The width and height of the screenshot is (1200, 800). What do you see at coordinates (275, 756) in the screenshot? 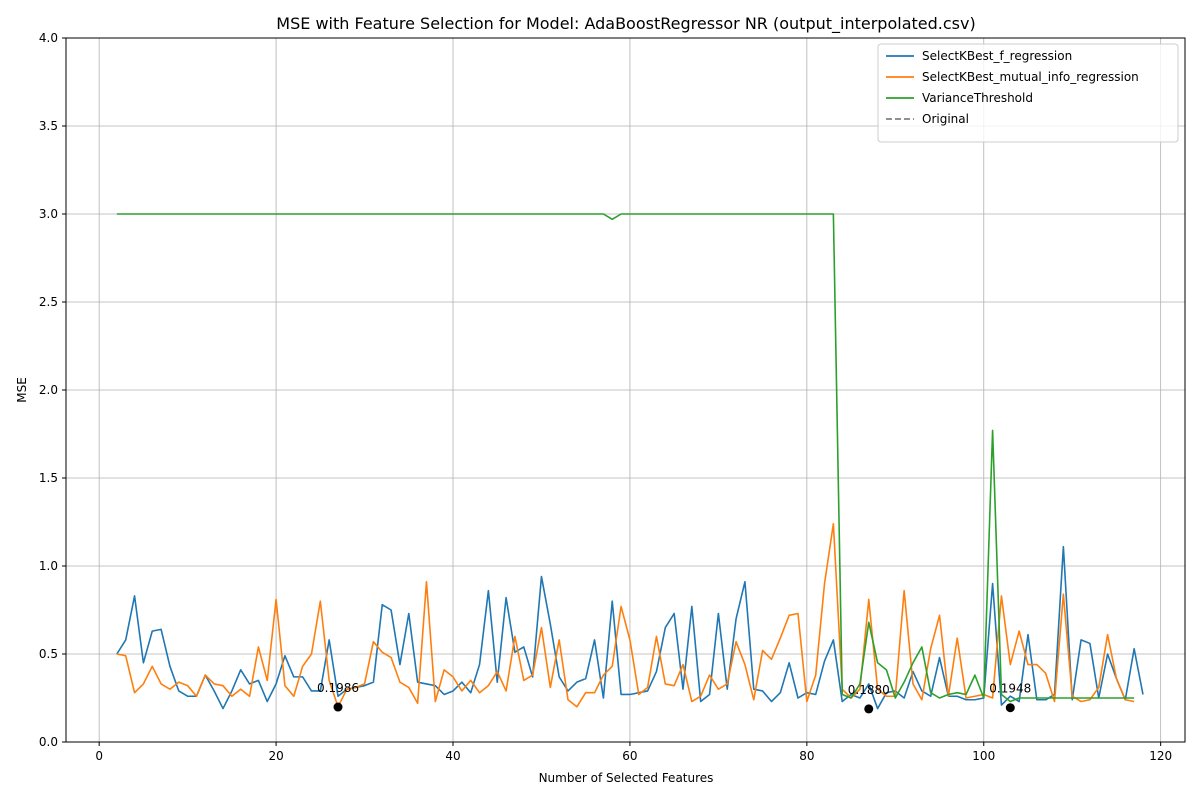
I see `x-tick-label: 20` at bounding box center [275, 756].